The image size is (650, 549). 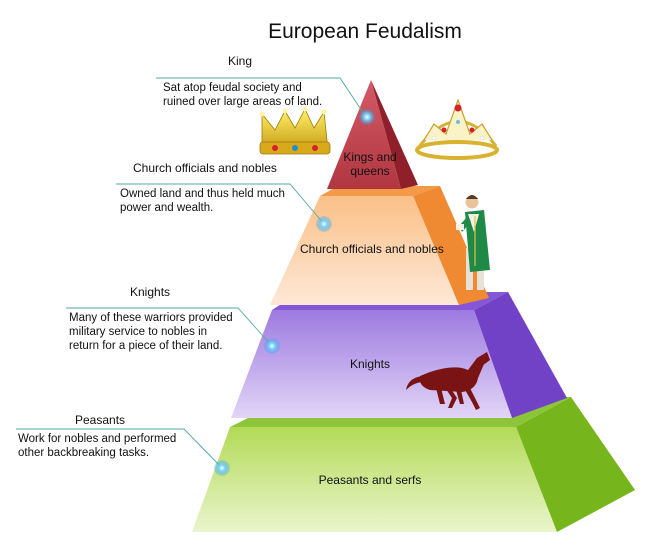 What do you see at coordinates (457, 129) in the screenshot?
I see `tiara-icon` at bounding box center [457, 129].